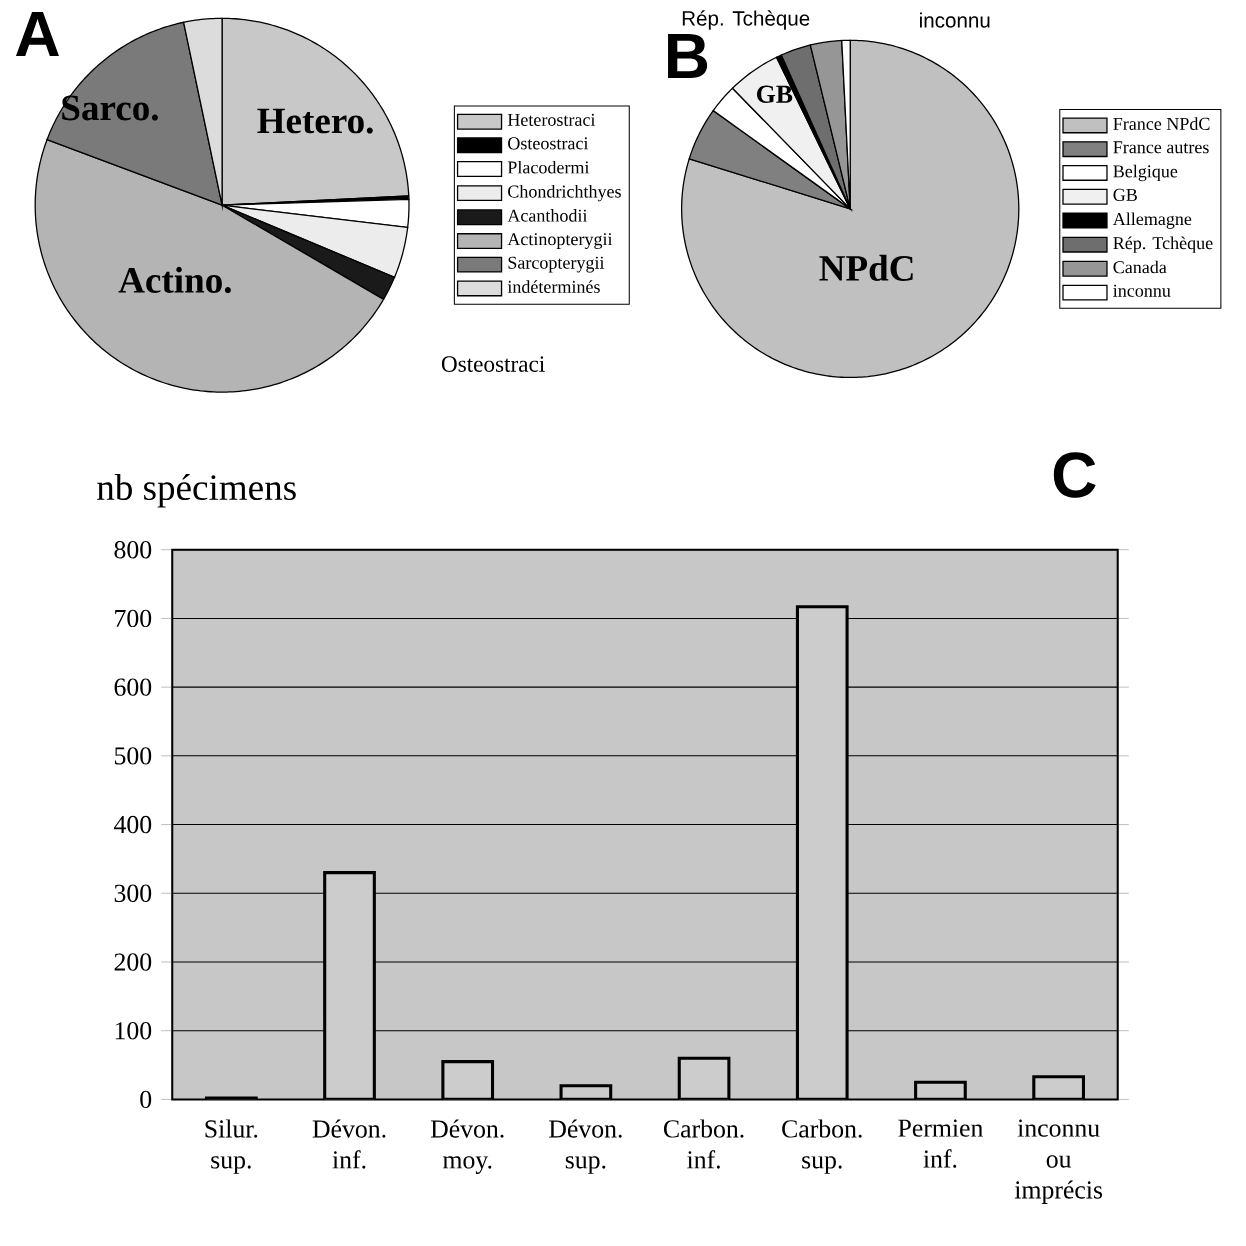 The height and width of the screenshot is (1246, 1246). Describe the element at coordinates (132, 824) in the screenshot. I see `y-tick-label: 400` at that location.